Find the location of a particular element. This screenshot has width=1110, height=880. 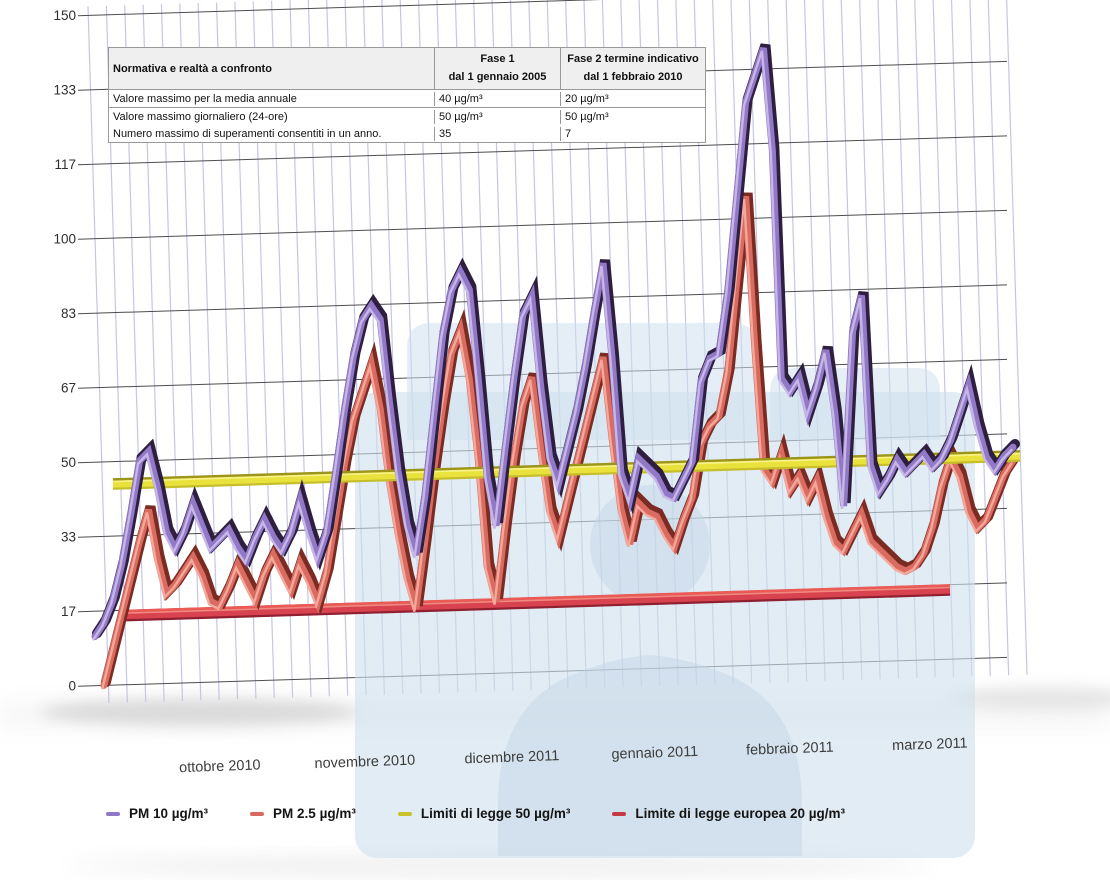

table-header-fase1-line1: Fase 1 is located at coordinates (497, 58).